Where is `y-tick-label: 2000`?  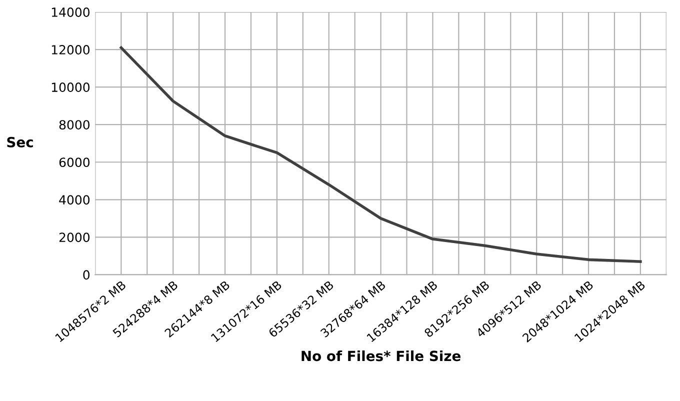 y-tick-label: 2000 is located at coordinates (74, 237).